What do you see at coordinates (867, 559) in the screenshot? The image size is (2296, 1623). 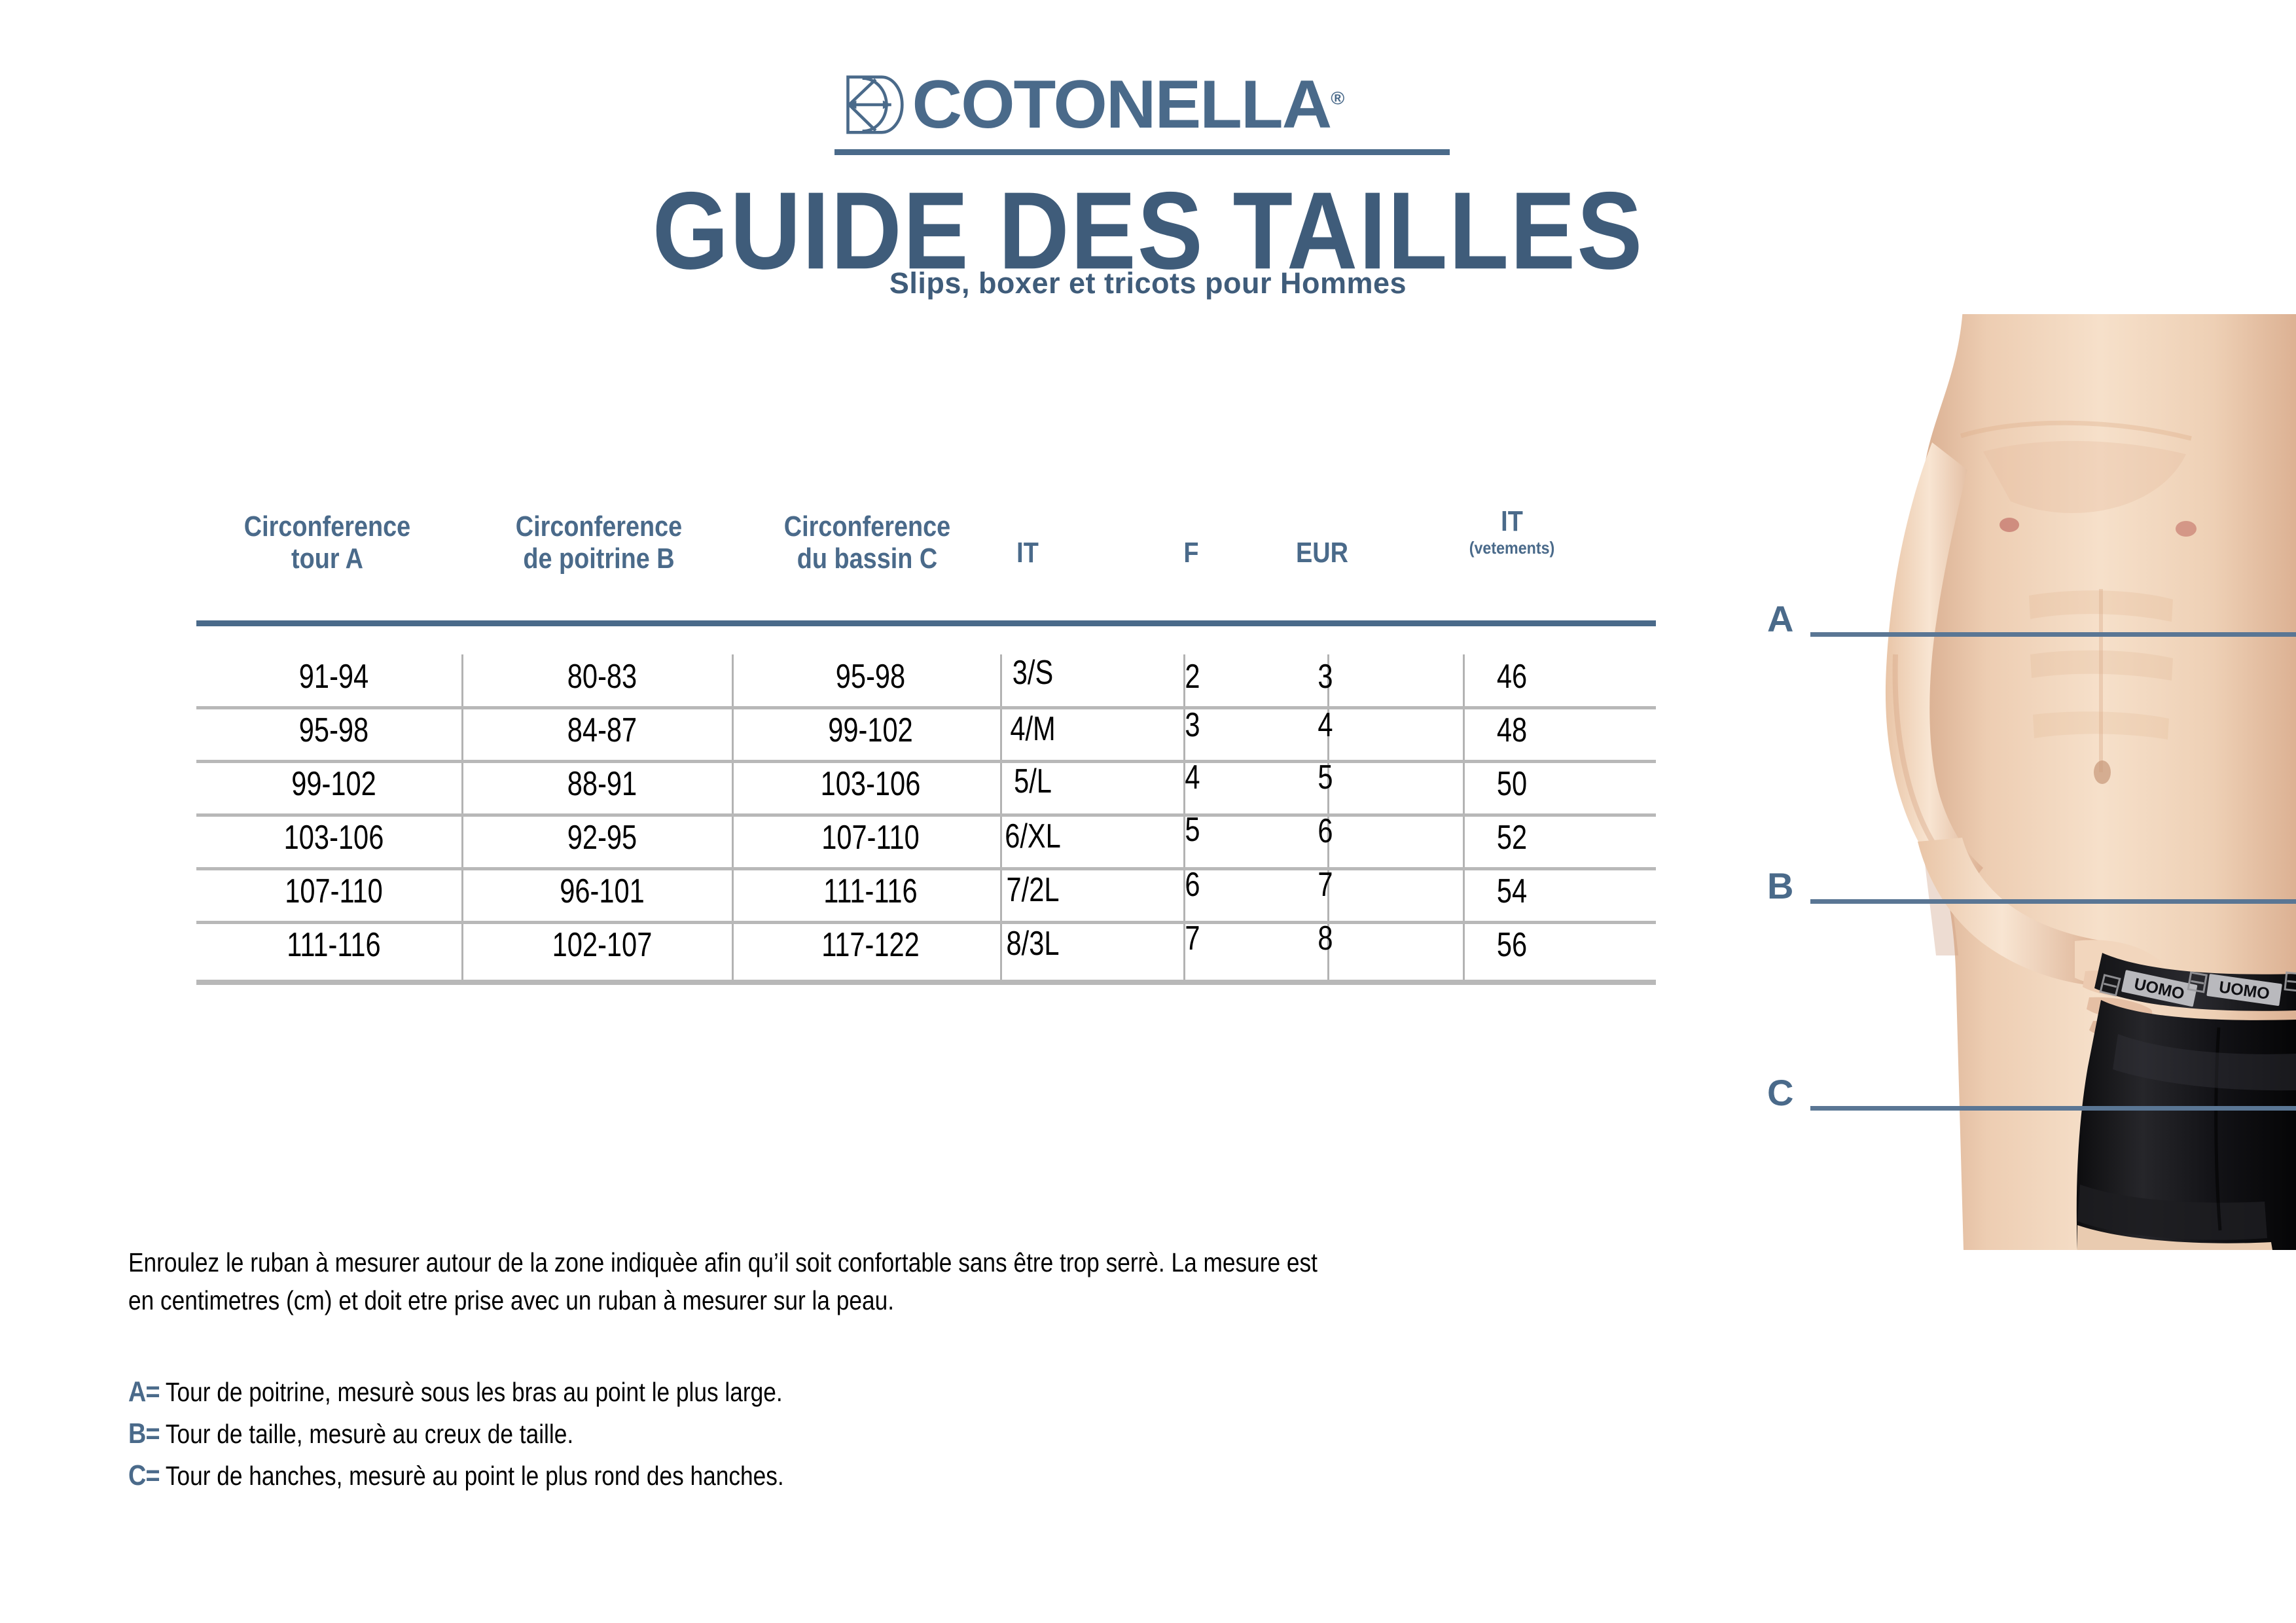 I see `col-header-line2: du bassin C` at bounding box center [867, 559].